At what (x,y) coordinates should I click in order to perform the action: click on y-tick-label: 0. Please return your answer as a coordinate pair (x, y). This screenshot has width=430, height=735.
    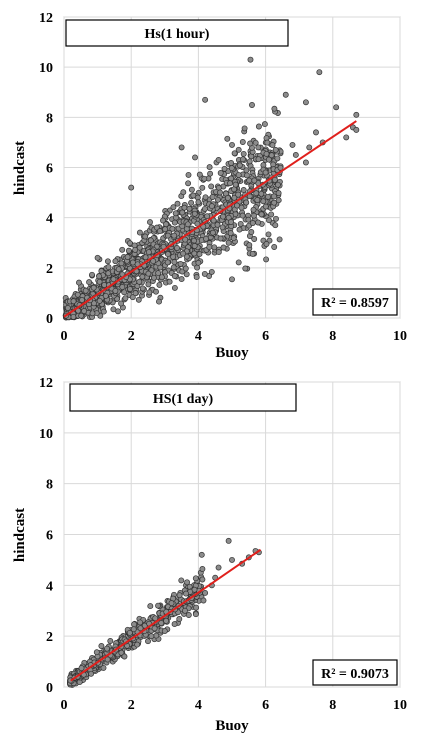
    Looking at the image, I should click on (49, 688).